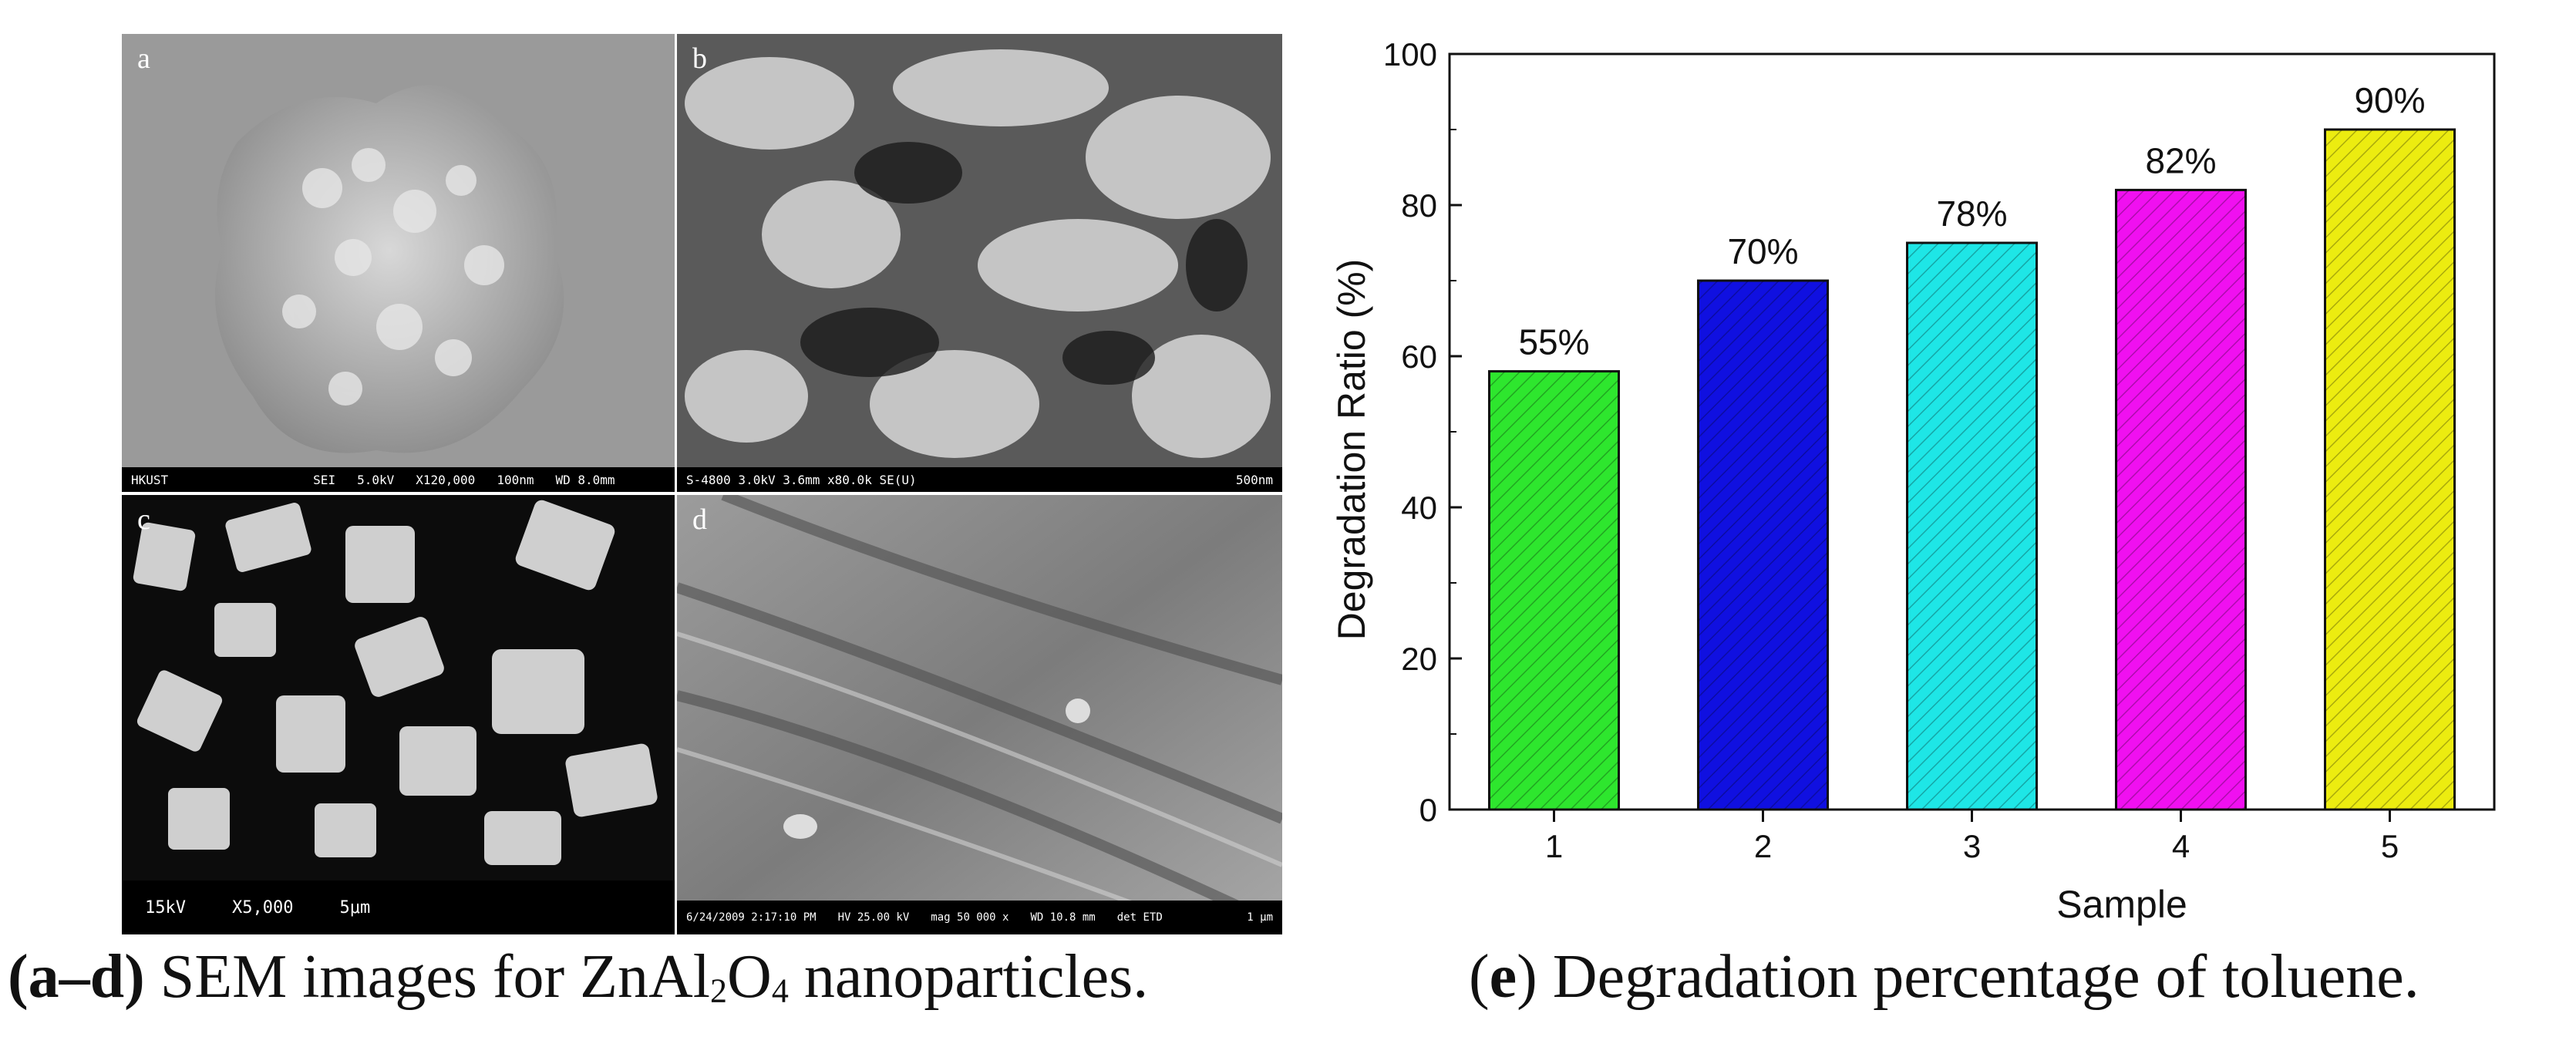 The height and width of the screenshot is (1037, 2576). I want to click on caption-chart: (e) Degradation percentage of toluene., so click(1944, 977).